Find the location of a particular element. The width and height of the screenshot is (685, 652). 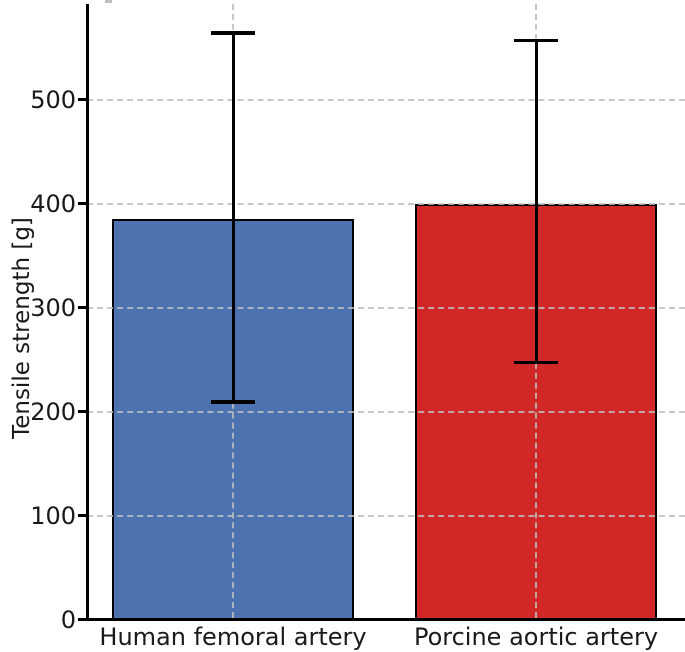

cropped-title-artifact is located at coordinates (108, 1).